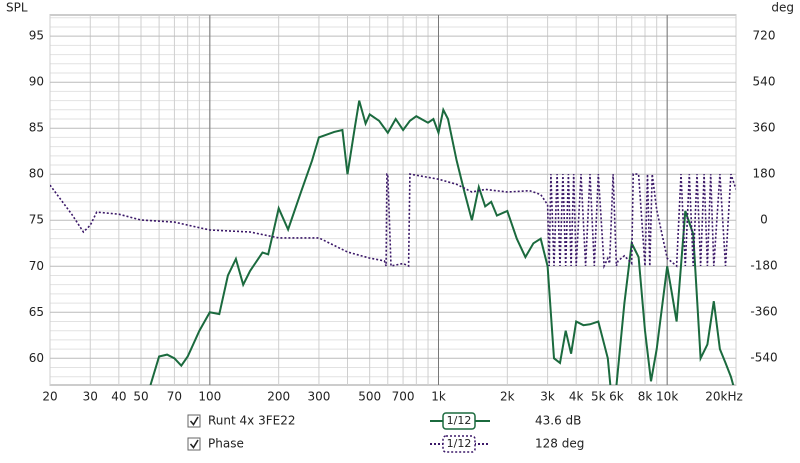  What do you see at coordinates (36, 36) in the screenshot?
I see `y-tick-label: 95` at bounding box center [36, 36].